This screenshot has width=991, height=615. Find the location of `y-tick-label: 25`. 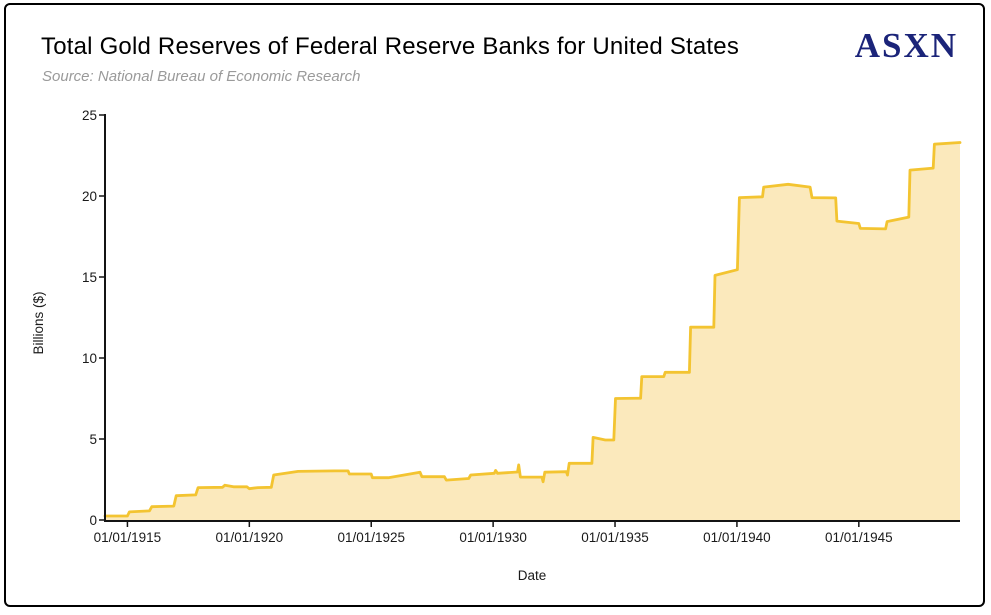

y-tick-label: 25 is located at coordinates (89, 115).